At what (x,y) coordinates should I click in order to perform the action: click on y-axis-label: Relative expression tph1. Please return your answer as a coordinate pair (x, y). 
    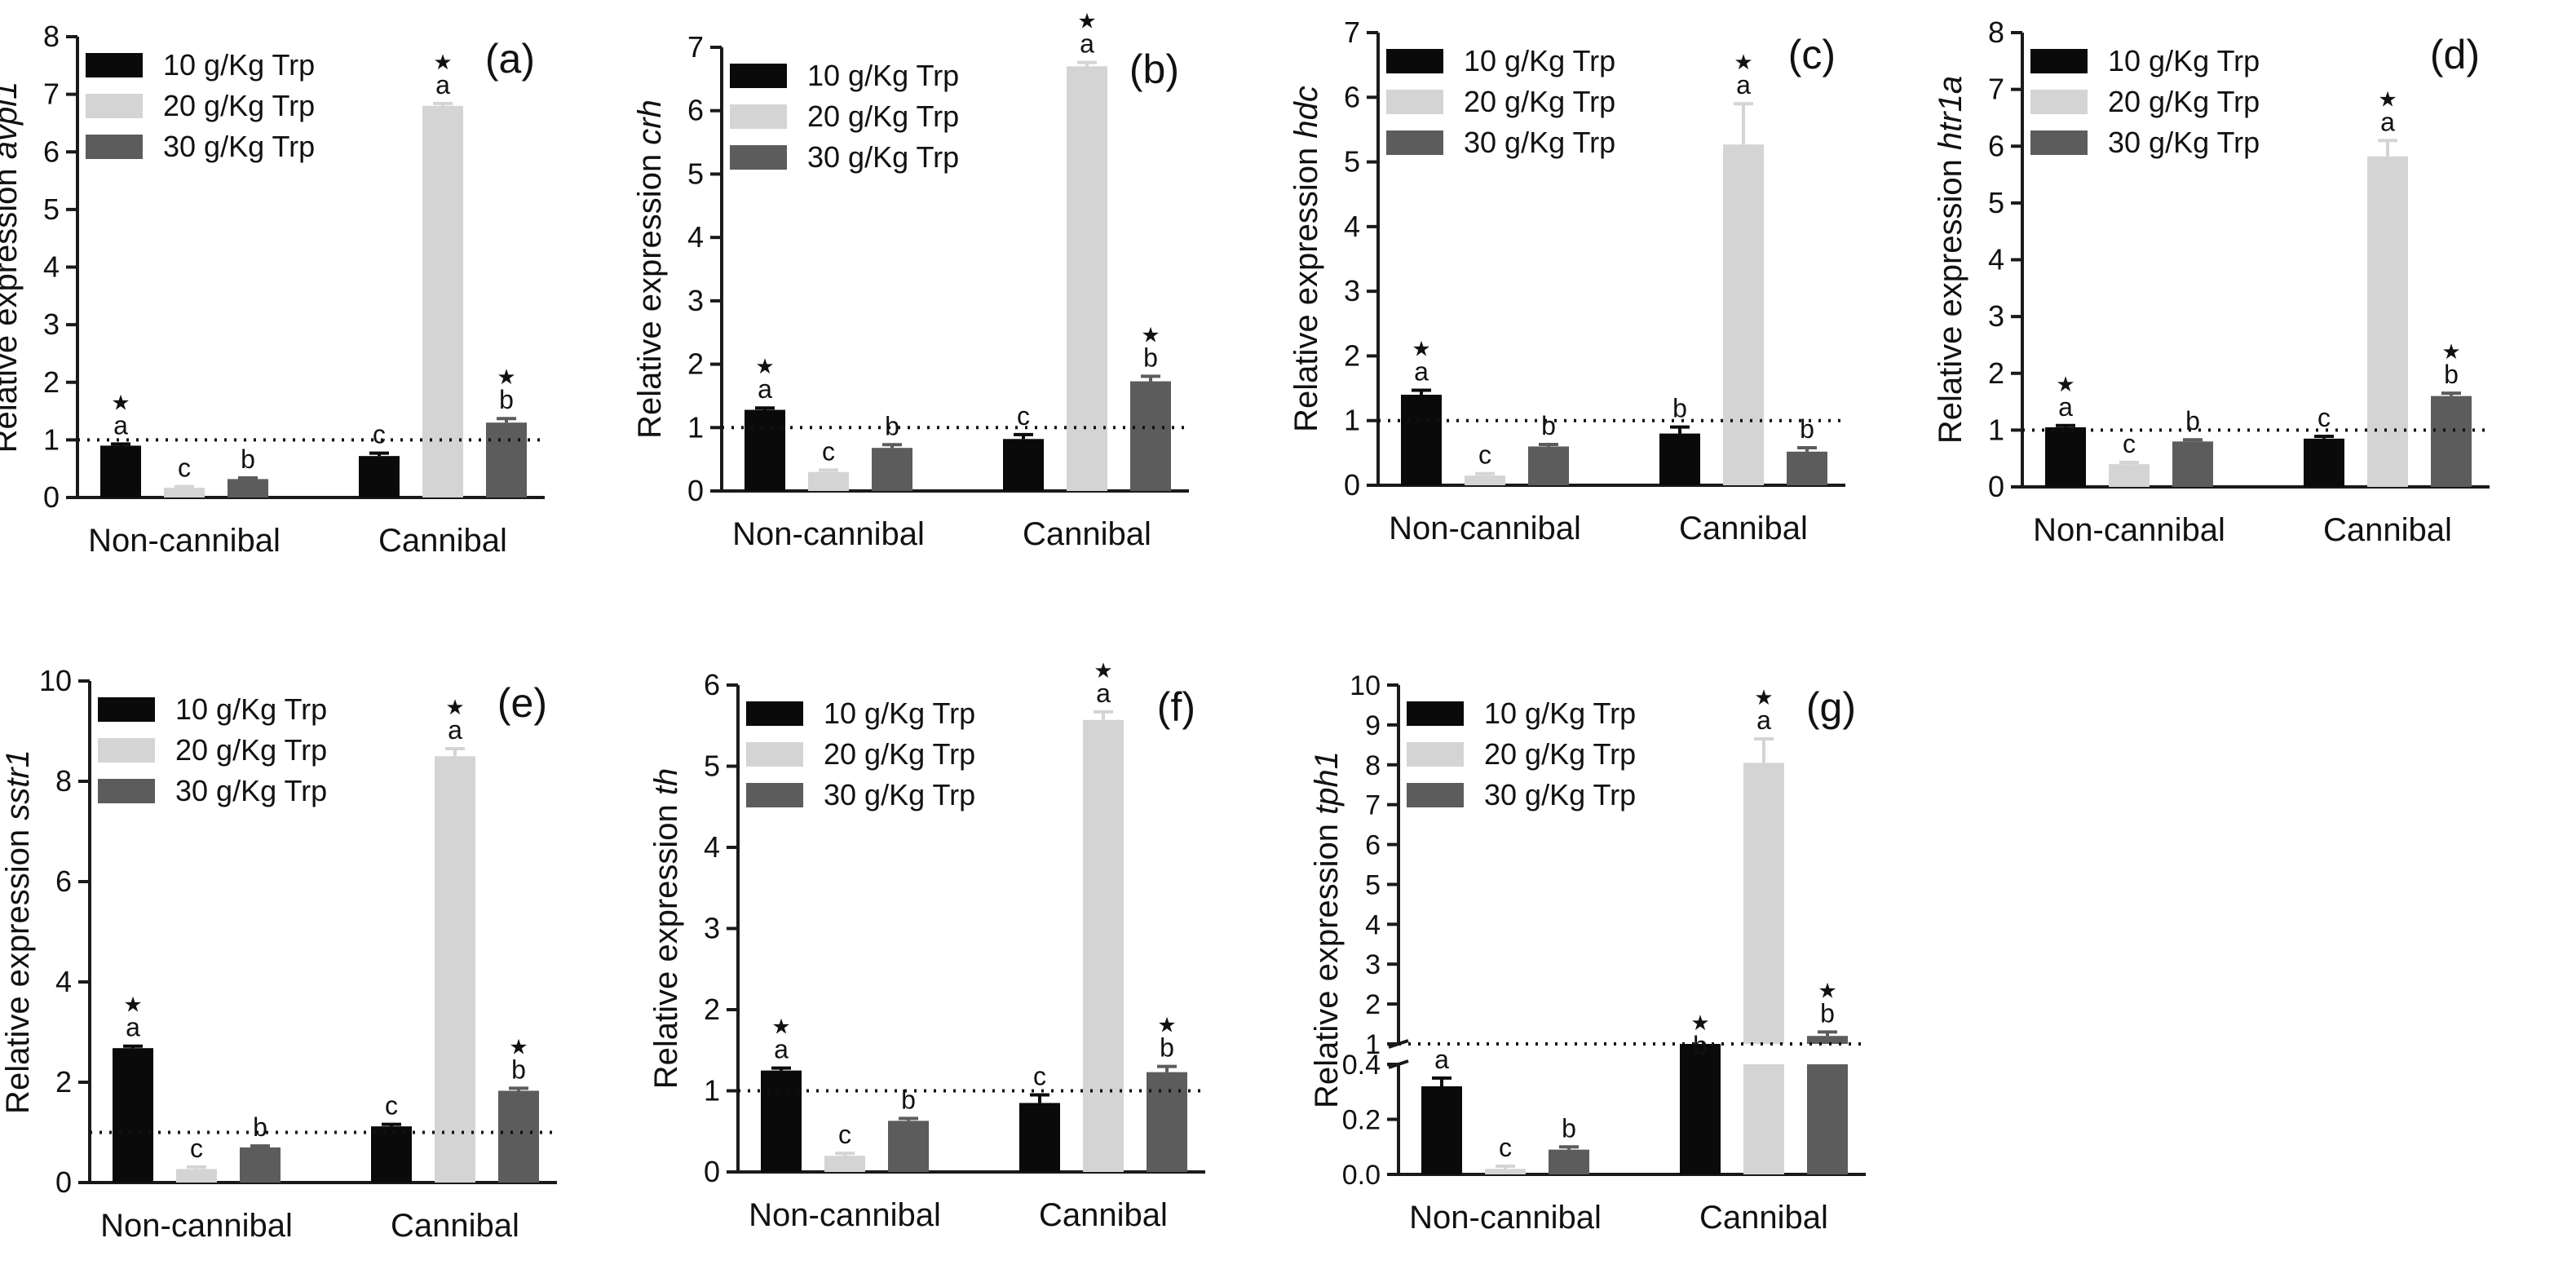
    Looking at the image, I should click on (1327, 929).